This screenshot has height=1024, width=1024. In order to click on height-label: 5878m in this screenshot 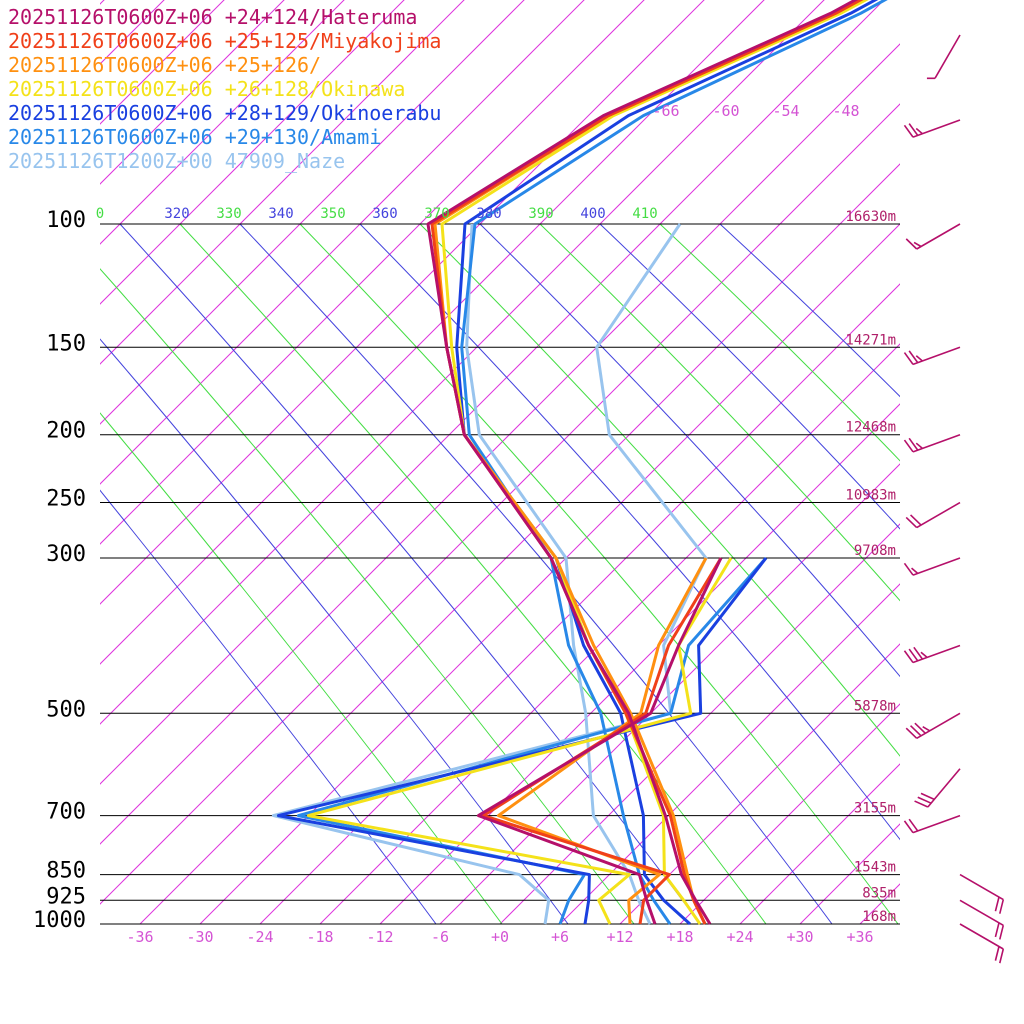, I will do `click(875, 706)`.